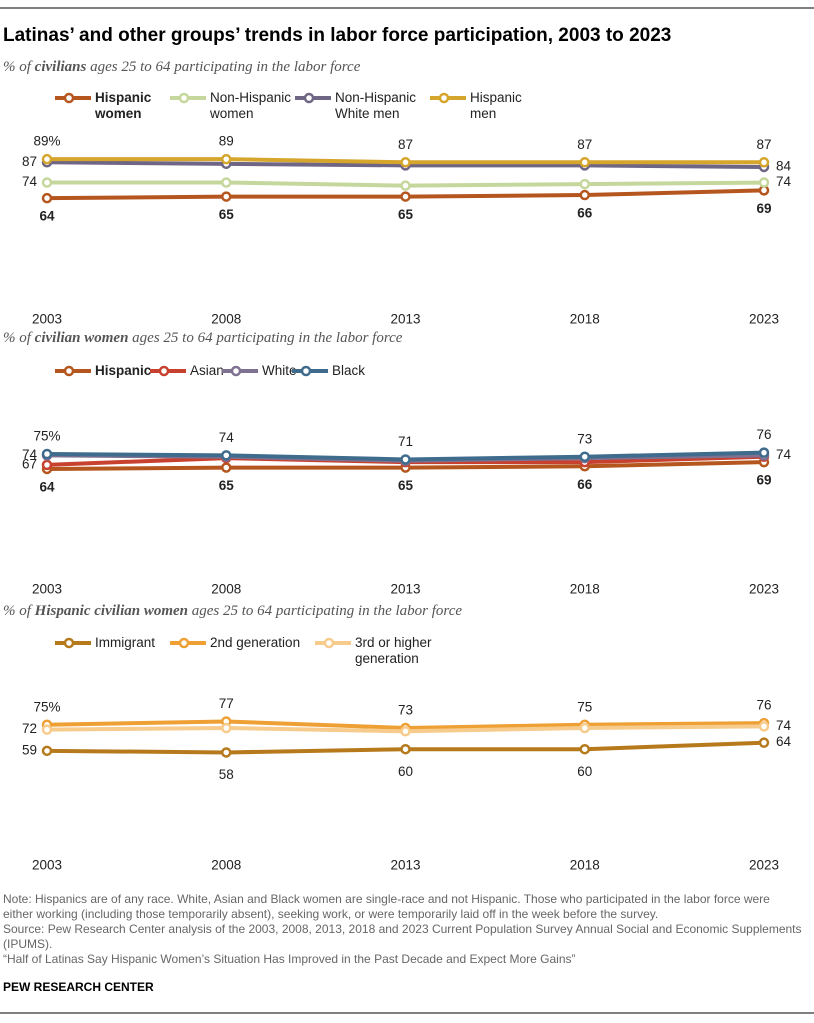 This screenshot has width=814, height=1023. I want to click on value-label: 66, so click(585, 484).